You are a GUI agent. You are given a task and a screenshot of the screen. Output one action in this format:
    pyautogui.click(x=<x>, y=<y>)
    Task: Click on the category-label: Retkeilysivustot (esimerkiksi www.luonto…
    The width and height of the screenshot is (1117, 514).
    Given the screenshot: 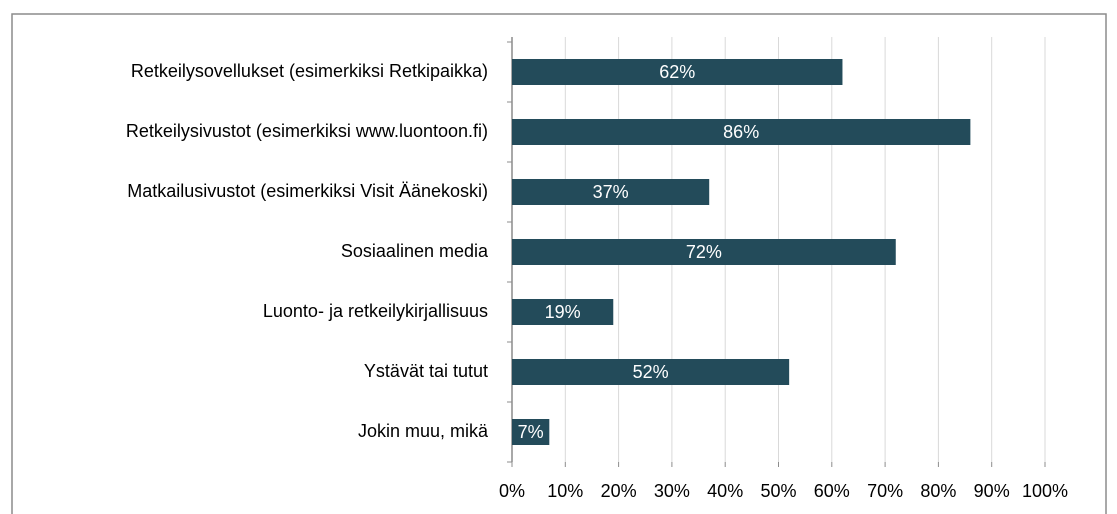 What is the action you would take?
    pyautogui.click(x=307, y=131)
    